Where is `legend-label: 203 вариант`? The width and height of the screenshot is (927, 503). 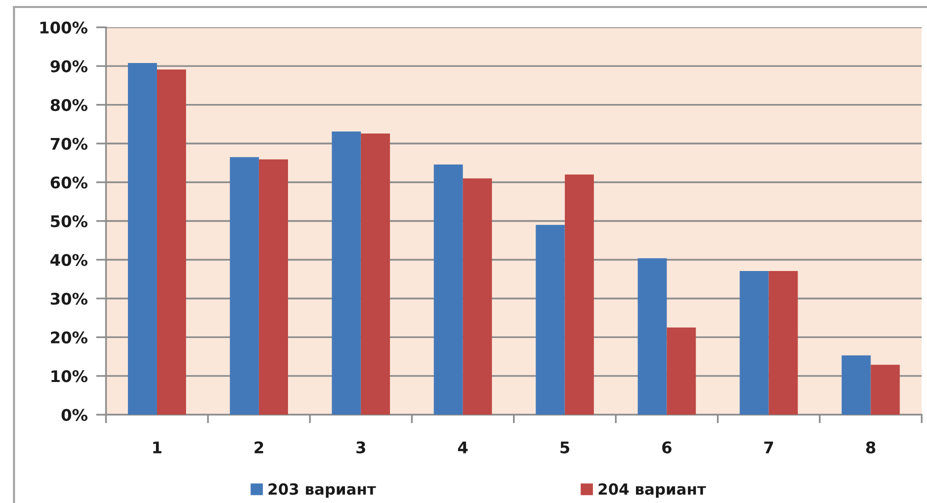 legend-label: 203 вариант is located at coordinates (322, 490).